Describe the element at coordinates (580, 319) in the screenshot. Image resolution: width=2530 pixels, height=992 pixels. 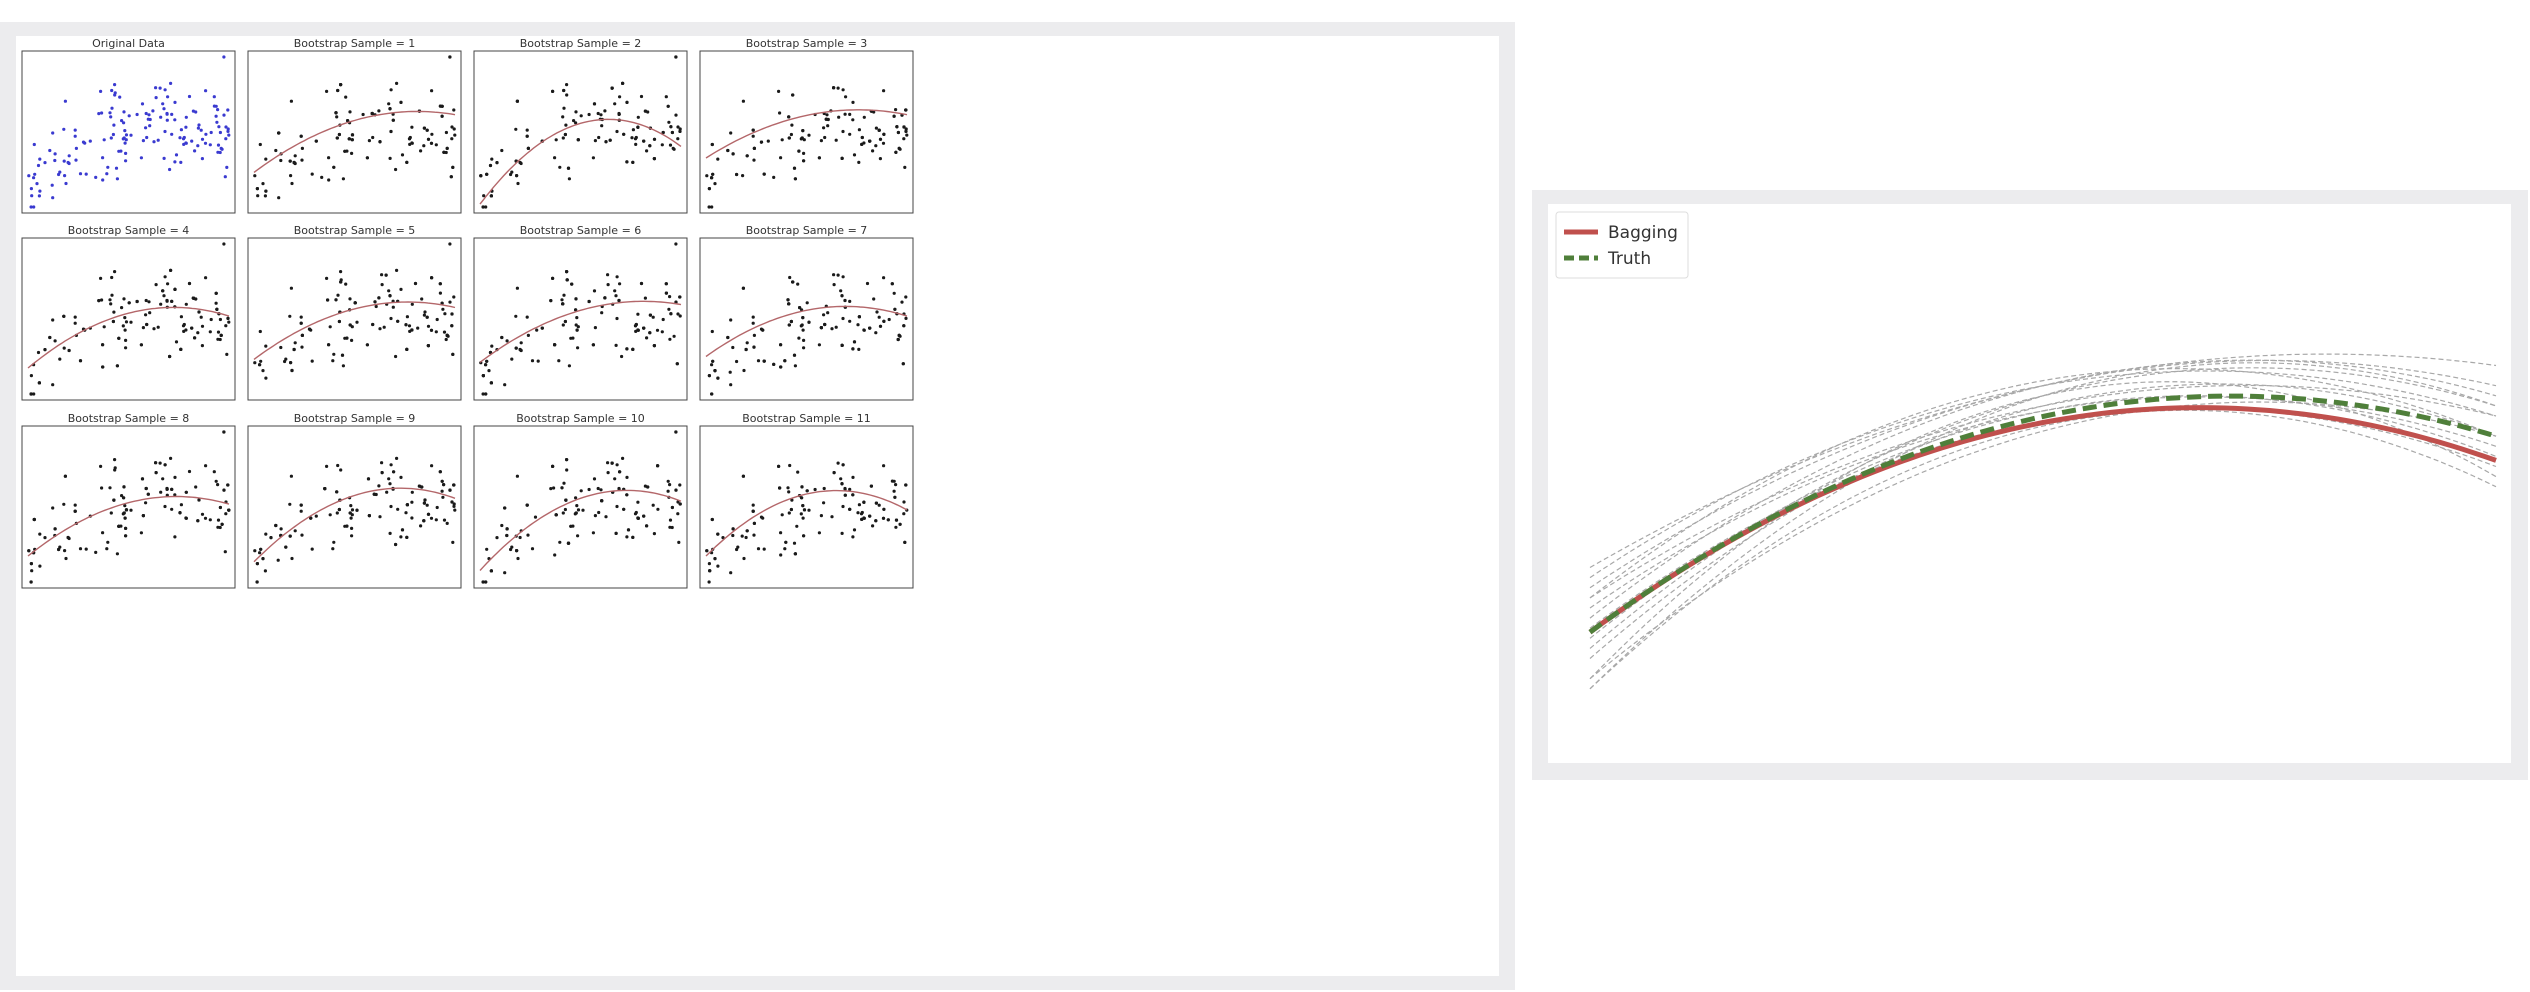
I see `panel-frame` at that location.